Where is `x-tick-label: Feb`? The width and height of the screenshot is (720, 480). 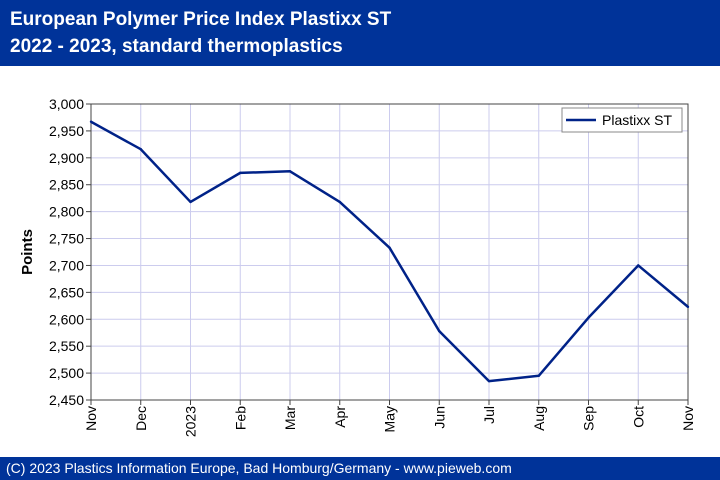 x-tick-label: Feb is located at coordinates (240, 418).